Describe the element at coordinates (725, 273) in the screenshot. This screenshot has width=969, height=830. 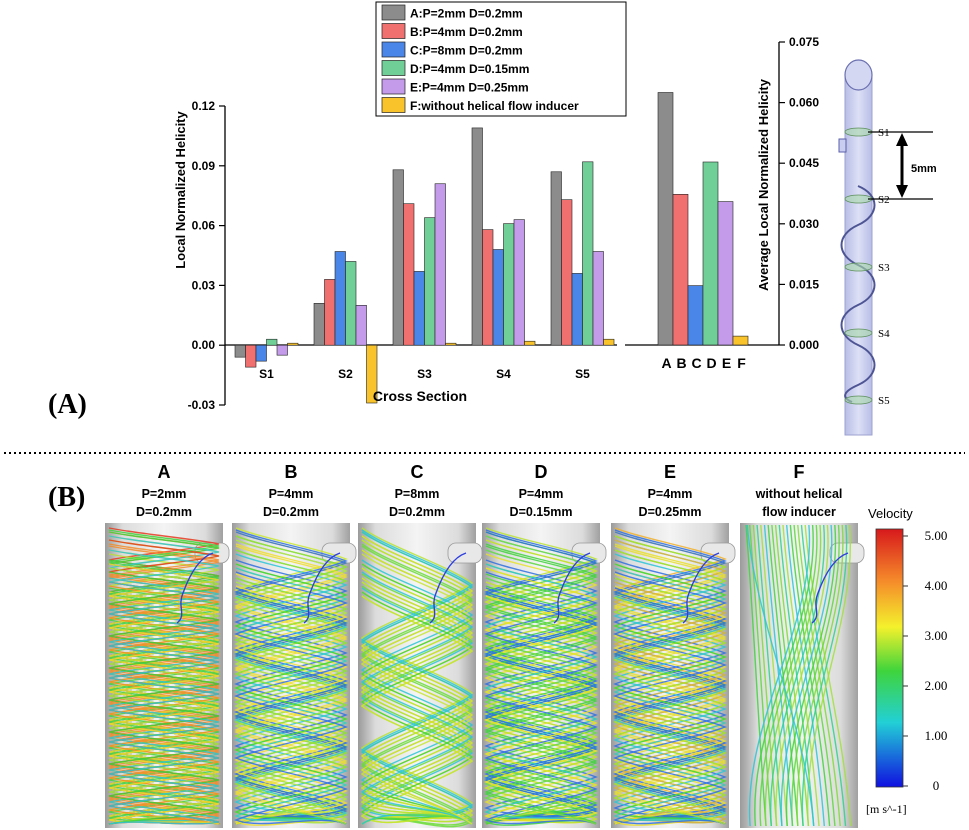
I see `avg-bar-e` at that location.